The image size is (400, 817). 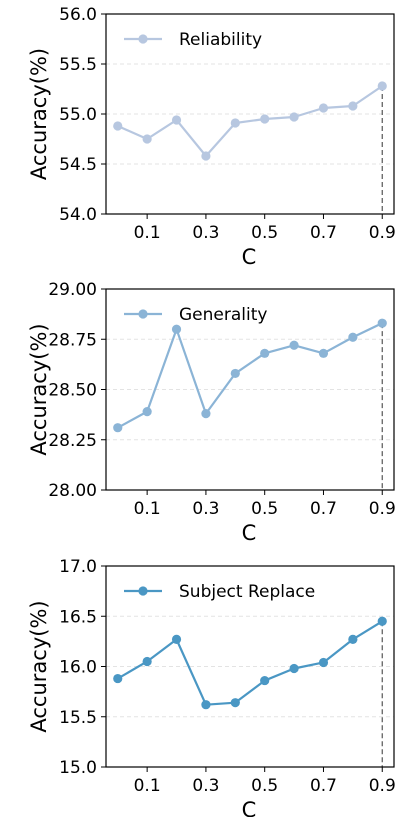 I want to click on y-tick-label: 15.5, so click(x=78, y=718).